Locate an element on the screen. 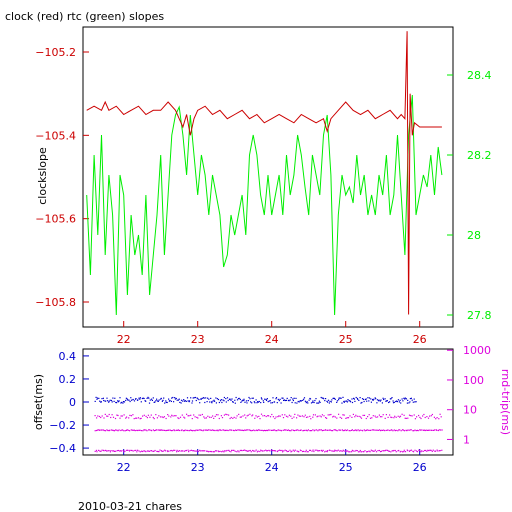 Image resolution: width=512 pixels, height=512 pixels. bottom-left-tick-label: 0.2 is located at coordinates (68, 379).